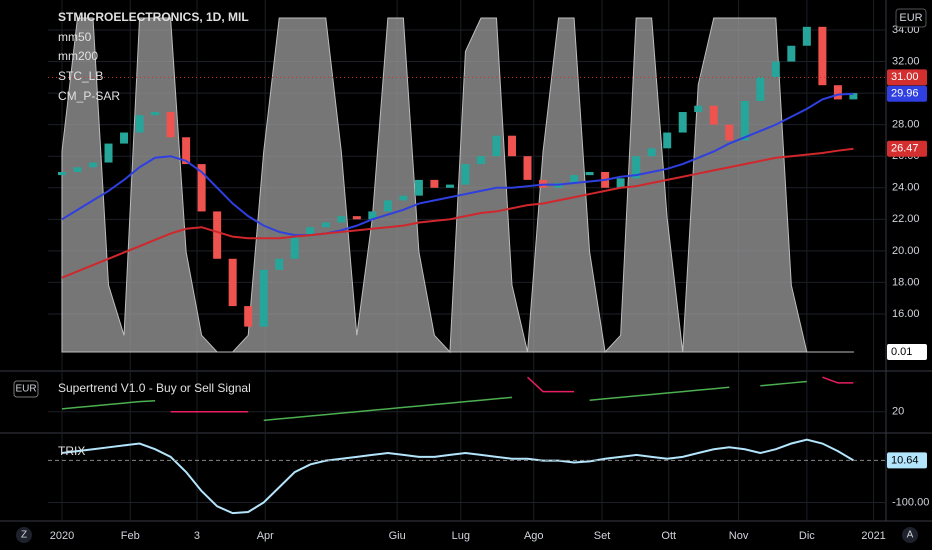 This screenshot has width=932, height=550. What do you see at coordinates (906, 251) in the screenshot?
I see `y-tick-label: 20.00` at bounding box center [906, 251].